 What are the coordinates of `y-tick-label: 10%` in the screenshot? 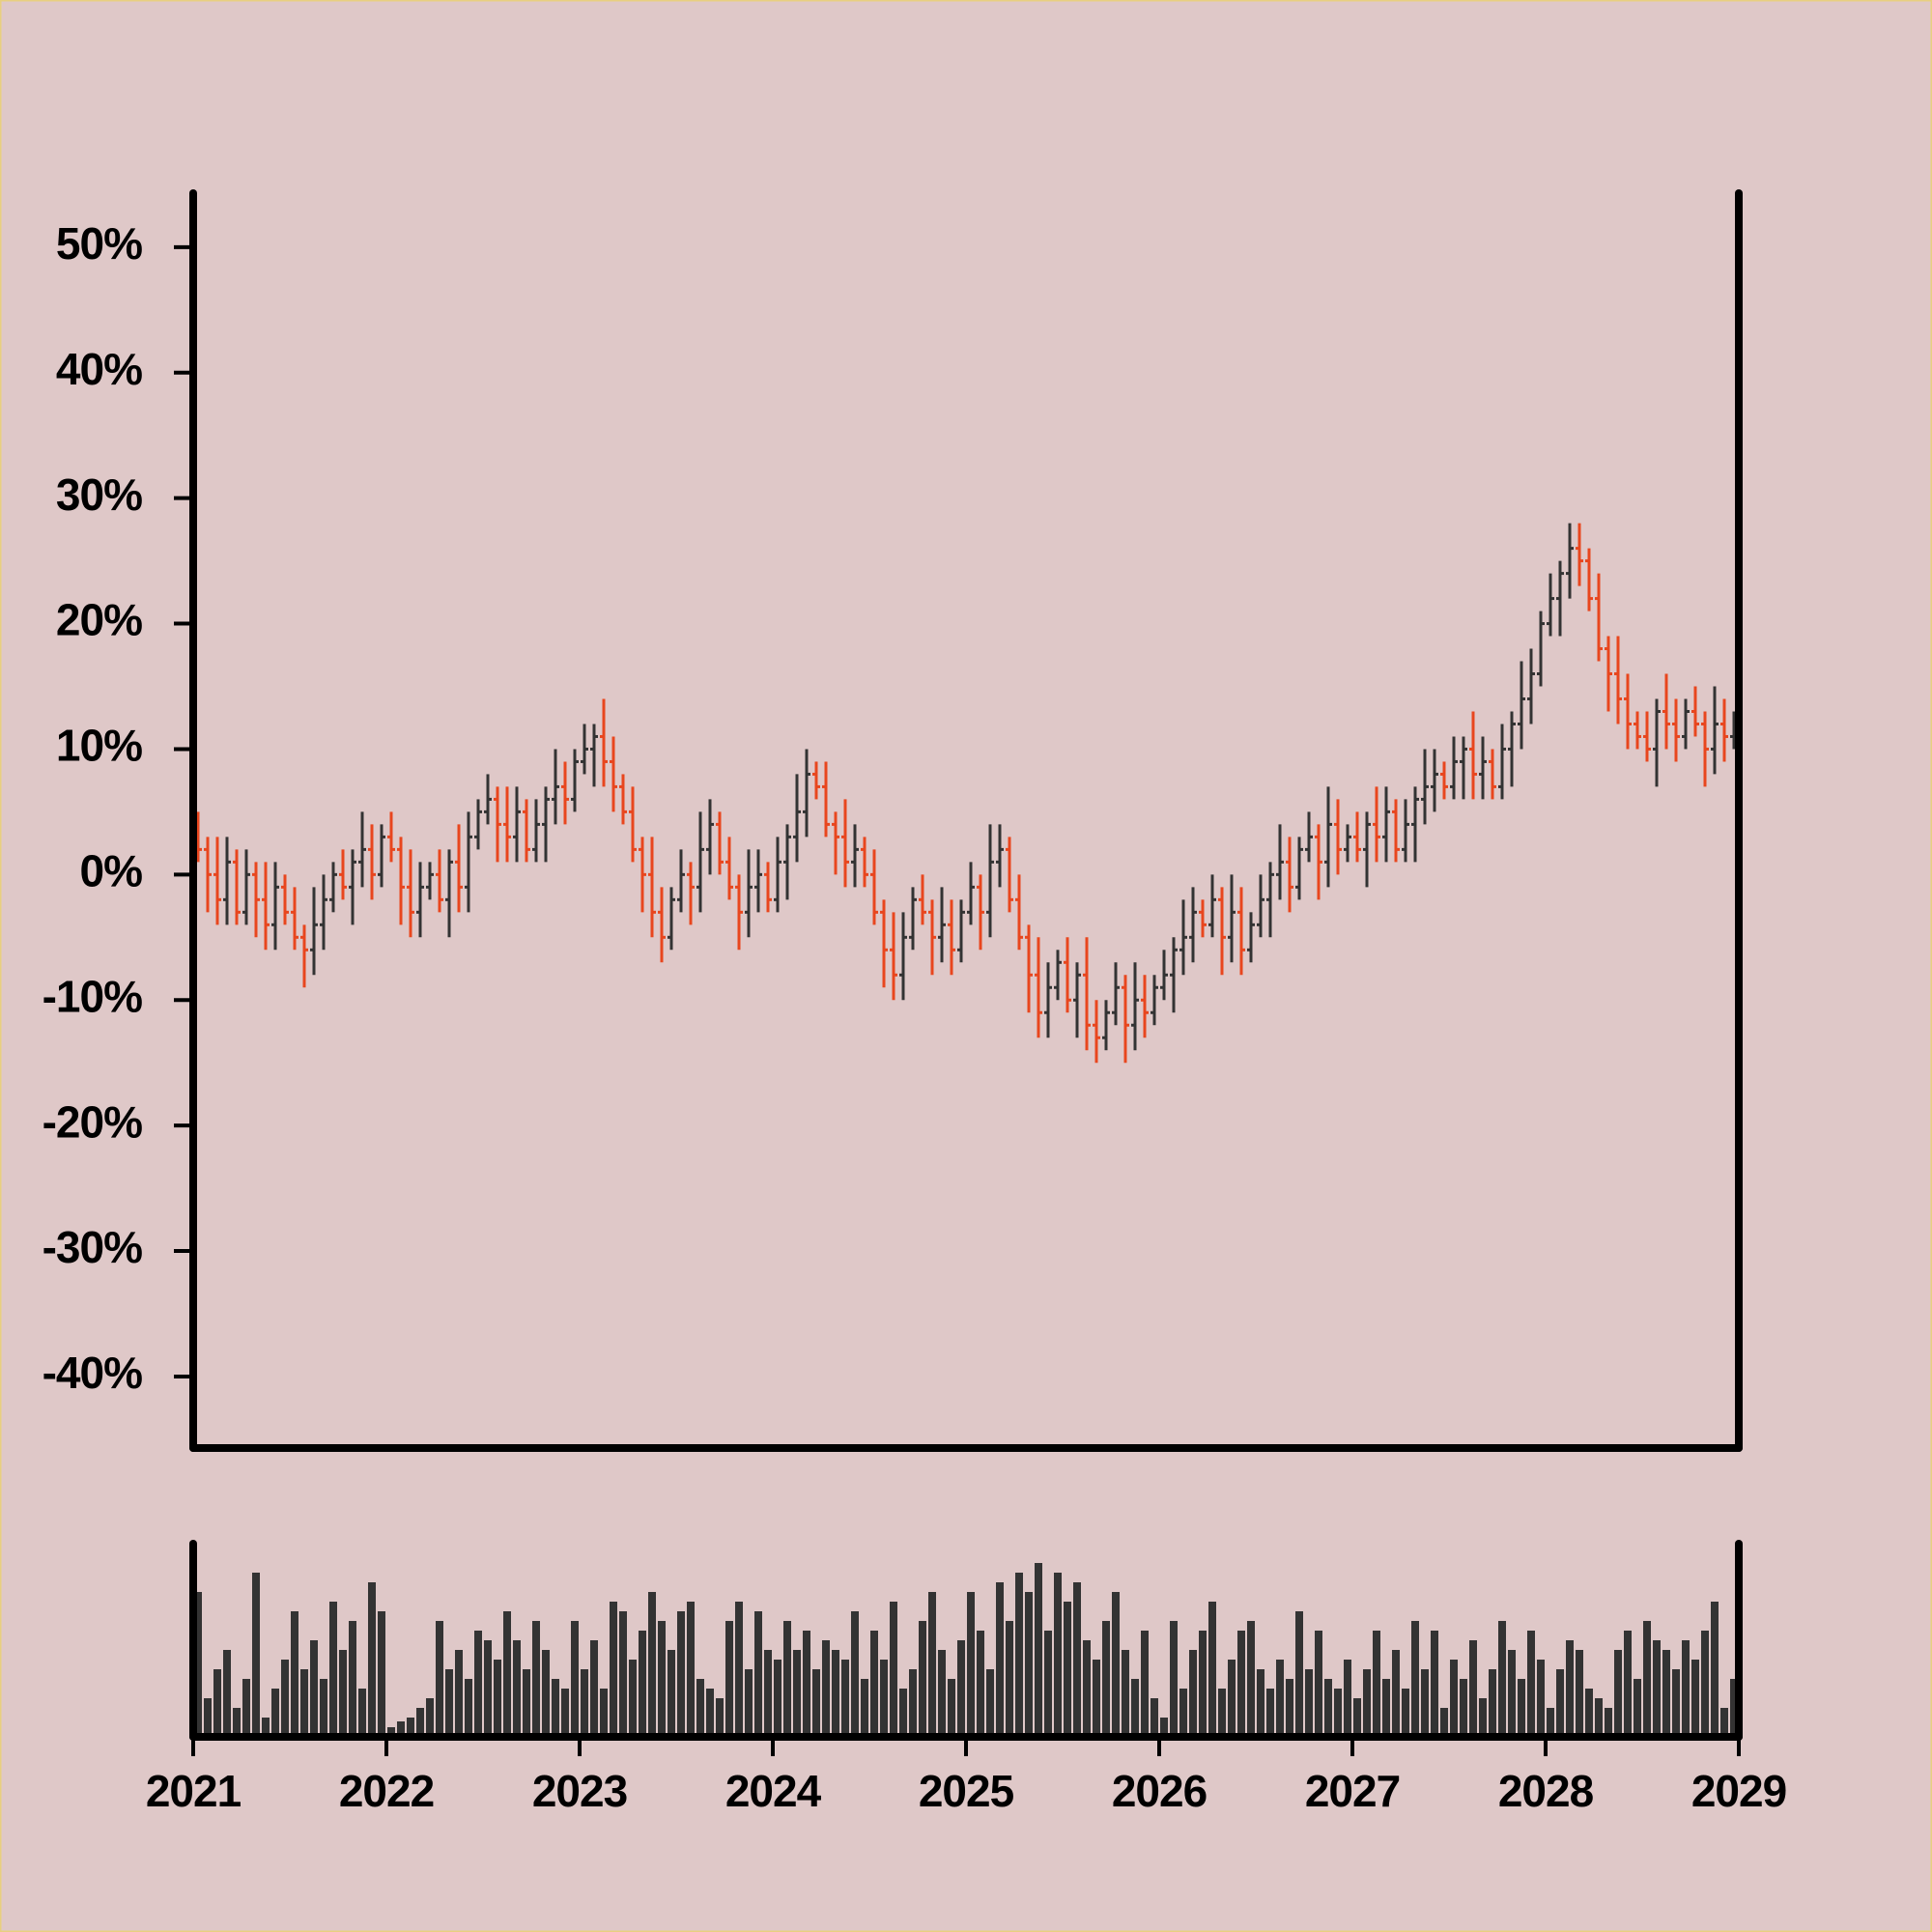 It's located at (99, 746).